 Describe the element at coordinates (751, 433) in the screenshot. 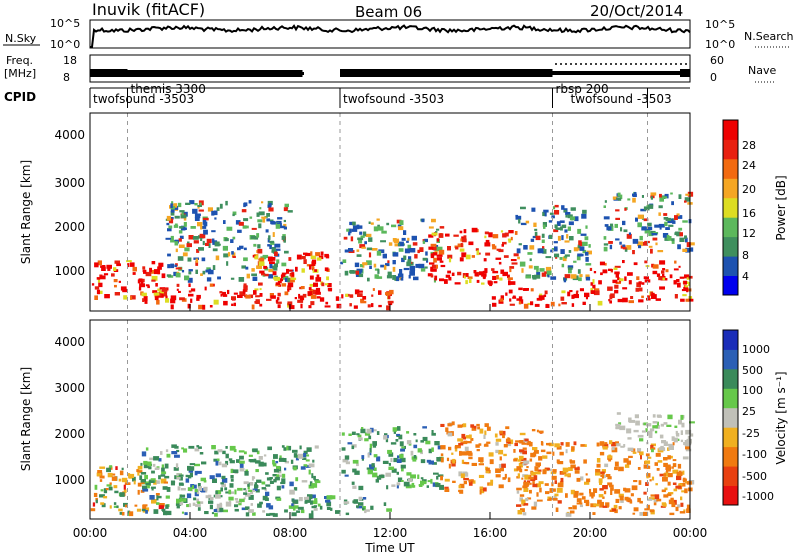

I see `vel-cbar-tick-m25: -25` at that location.